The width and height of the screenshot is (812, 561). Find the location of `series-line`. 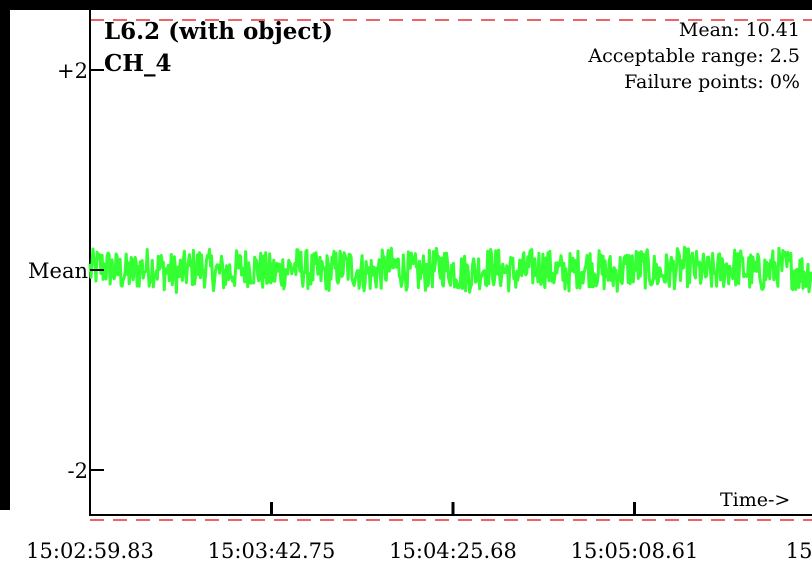

series-line is located at coordinates (450, 269).